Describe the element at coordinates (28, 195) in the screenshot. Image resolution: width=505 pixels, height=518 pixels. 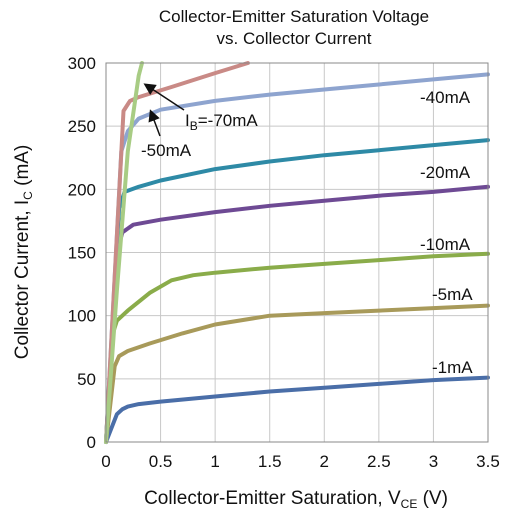
I see `y-axis-label-sub: C` at that location.